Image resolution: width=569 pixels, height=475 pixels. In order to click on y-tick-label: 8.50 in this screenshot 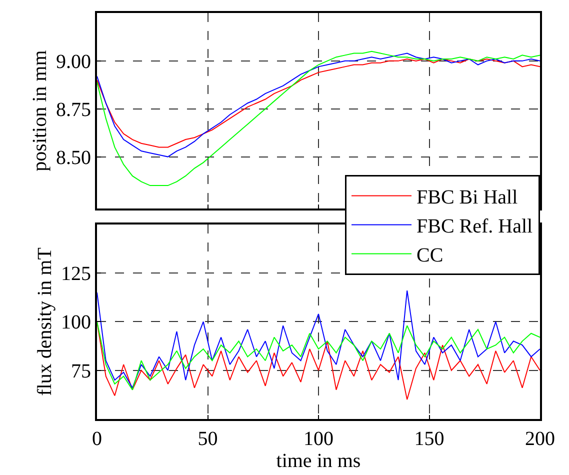, I will do `click(73, 157)`.